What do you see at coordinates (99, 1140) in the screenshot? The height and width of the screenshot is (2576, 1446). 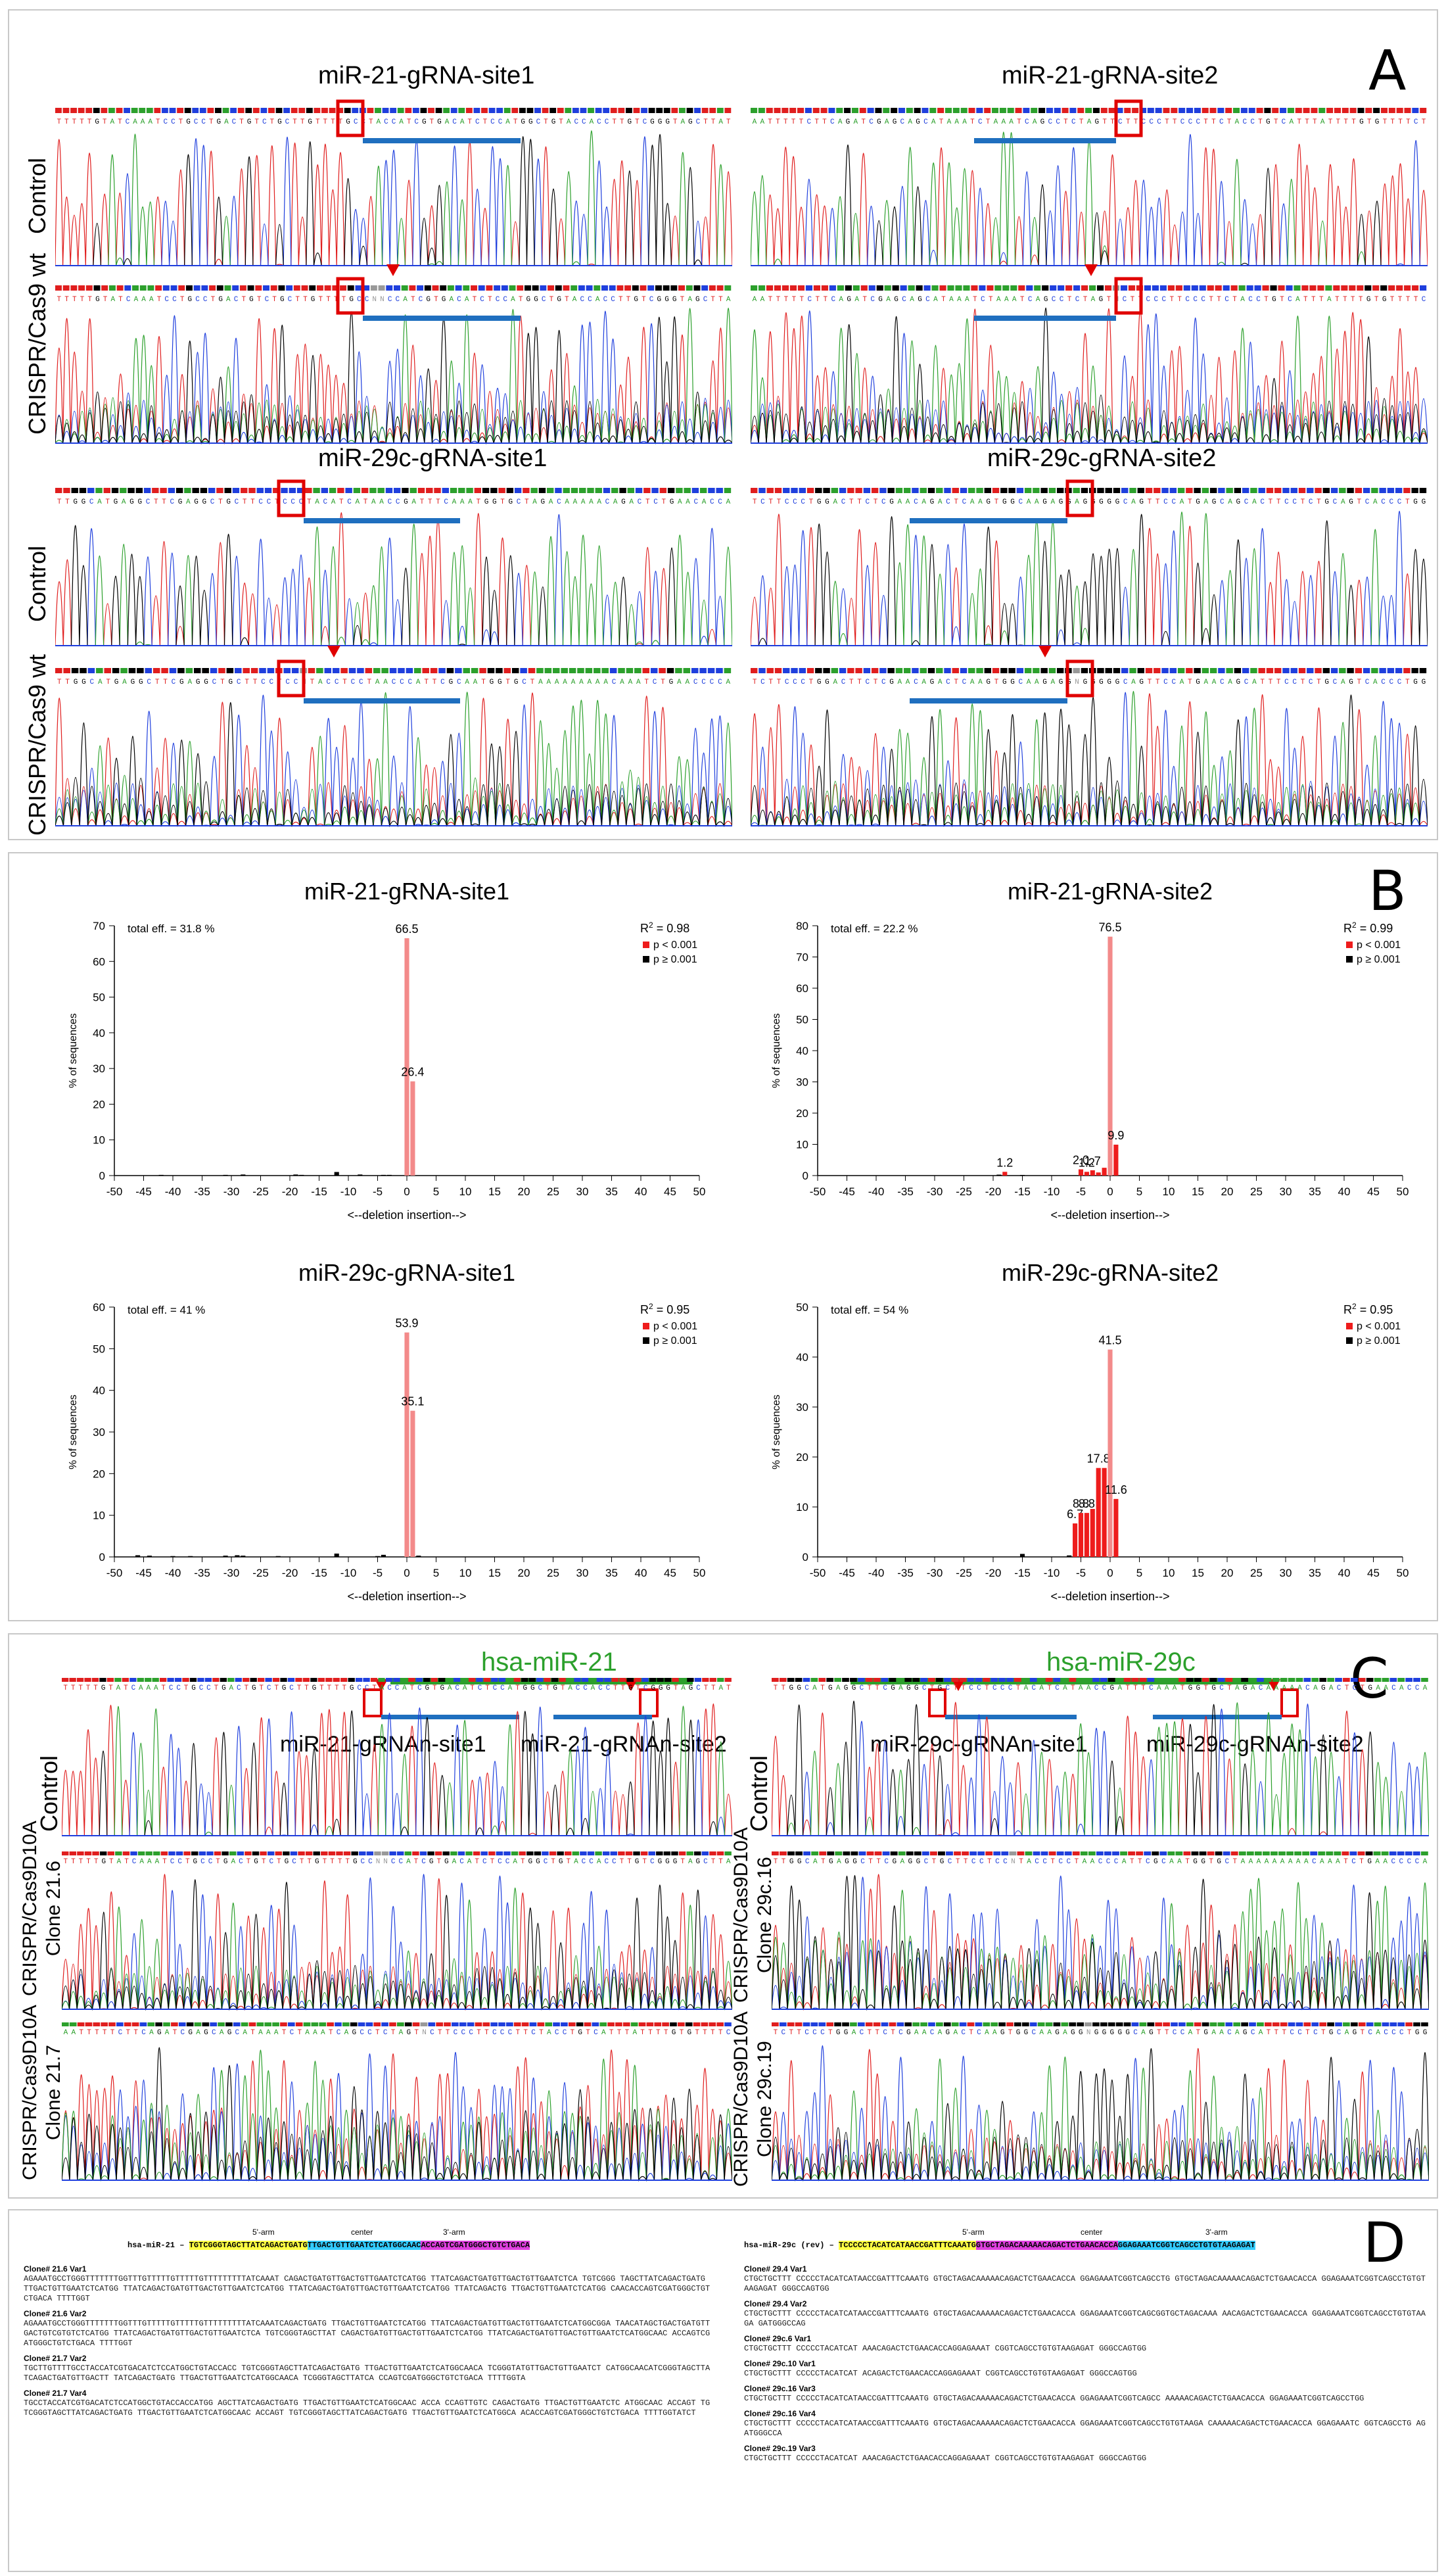 I see `y-tick-label: 10` at bounding box center [99, 1140].